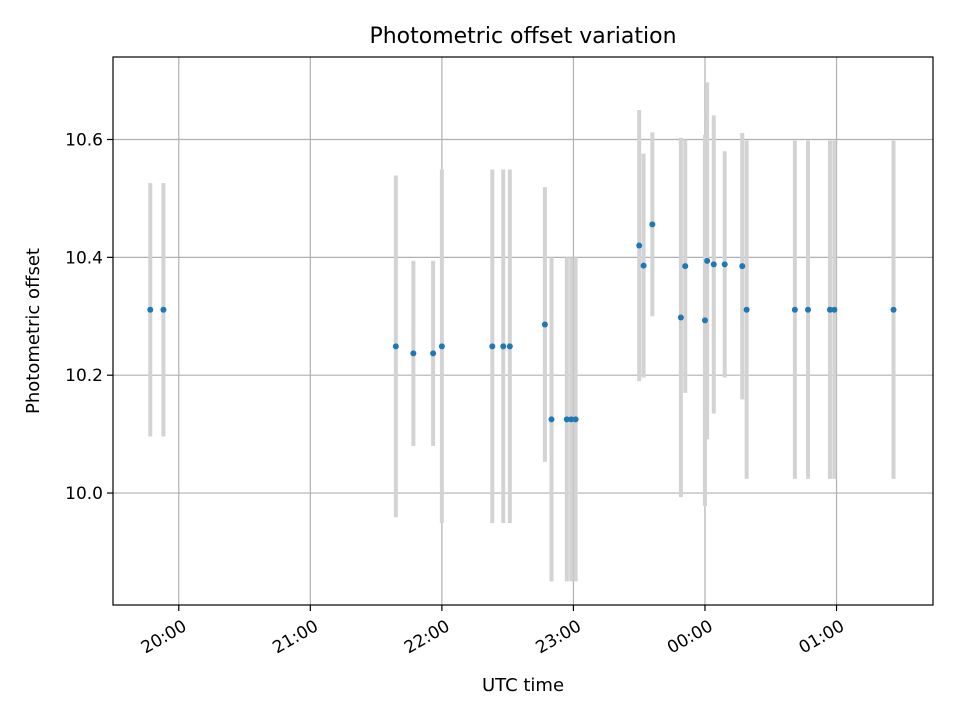 This screenshot has height=720, width=960. What do you see at coordinates (523, 685) in the screenshot?
I see `x-axis-label: UTC time` at bounding box center [523, 685].